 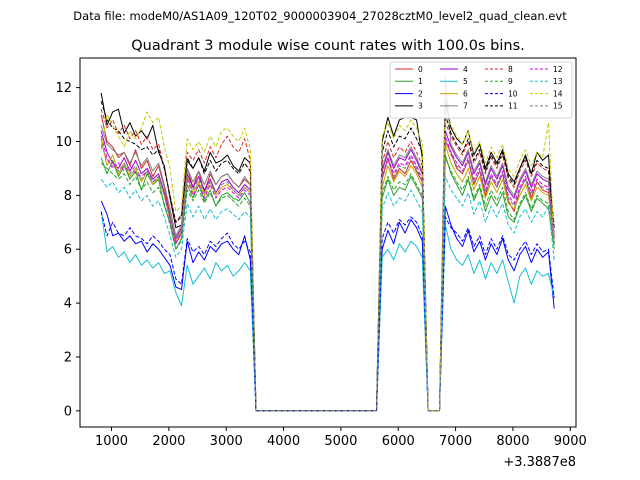 What do you see at coordinates (63, 142) in the screenshot?
I see `y-tick-label: 10` at bounding box center [63, 142].